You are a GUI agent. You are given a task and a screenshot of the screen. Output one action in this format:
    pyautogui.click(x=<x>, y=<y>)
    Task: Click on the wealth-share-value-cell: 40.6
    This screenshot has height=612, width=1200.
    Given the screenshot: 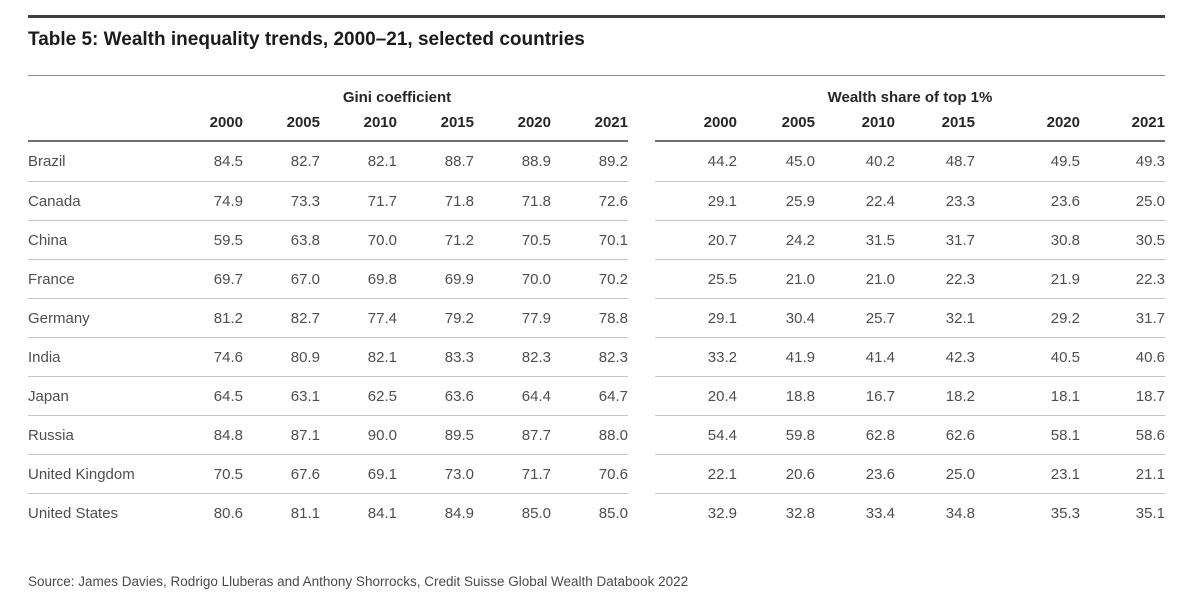 What is the action you would take?
    pyautogui.click(x=1150, y=357)
    